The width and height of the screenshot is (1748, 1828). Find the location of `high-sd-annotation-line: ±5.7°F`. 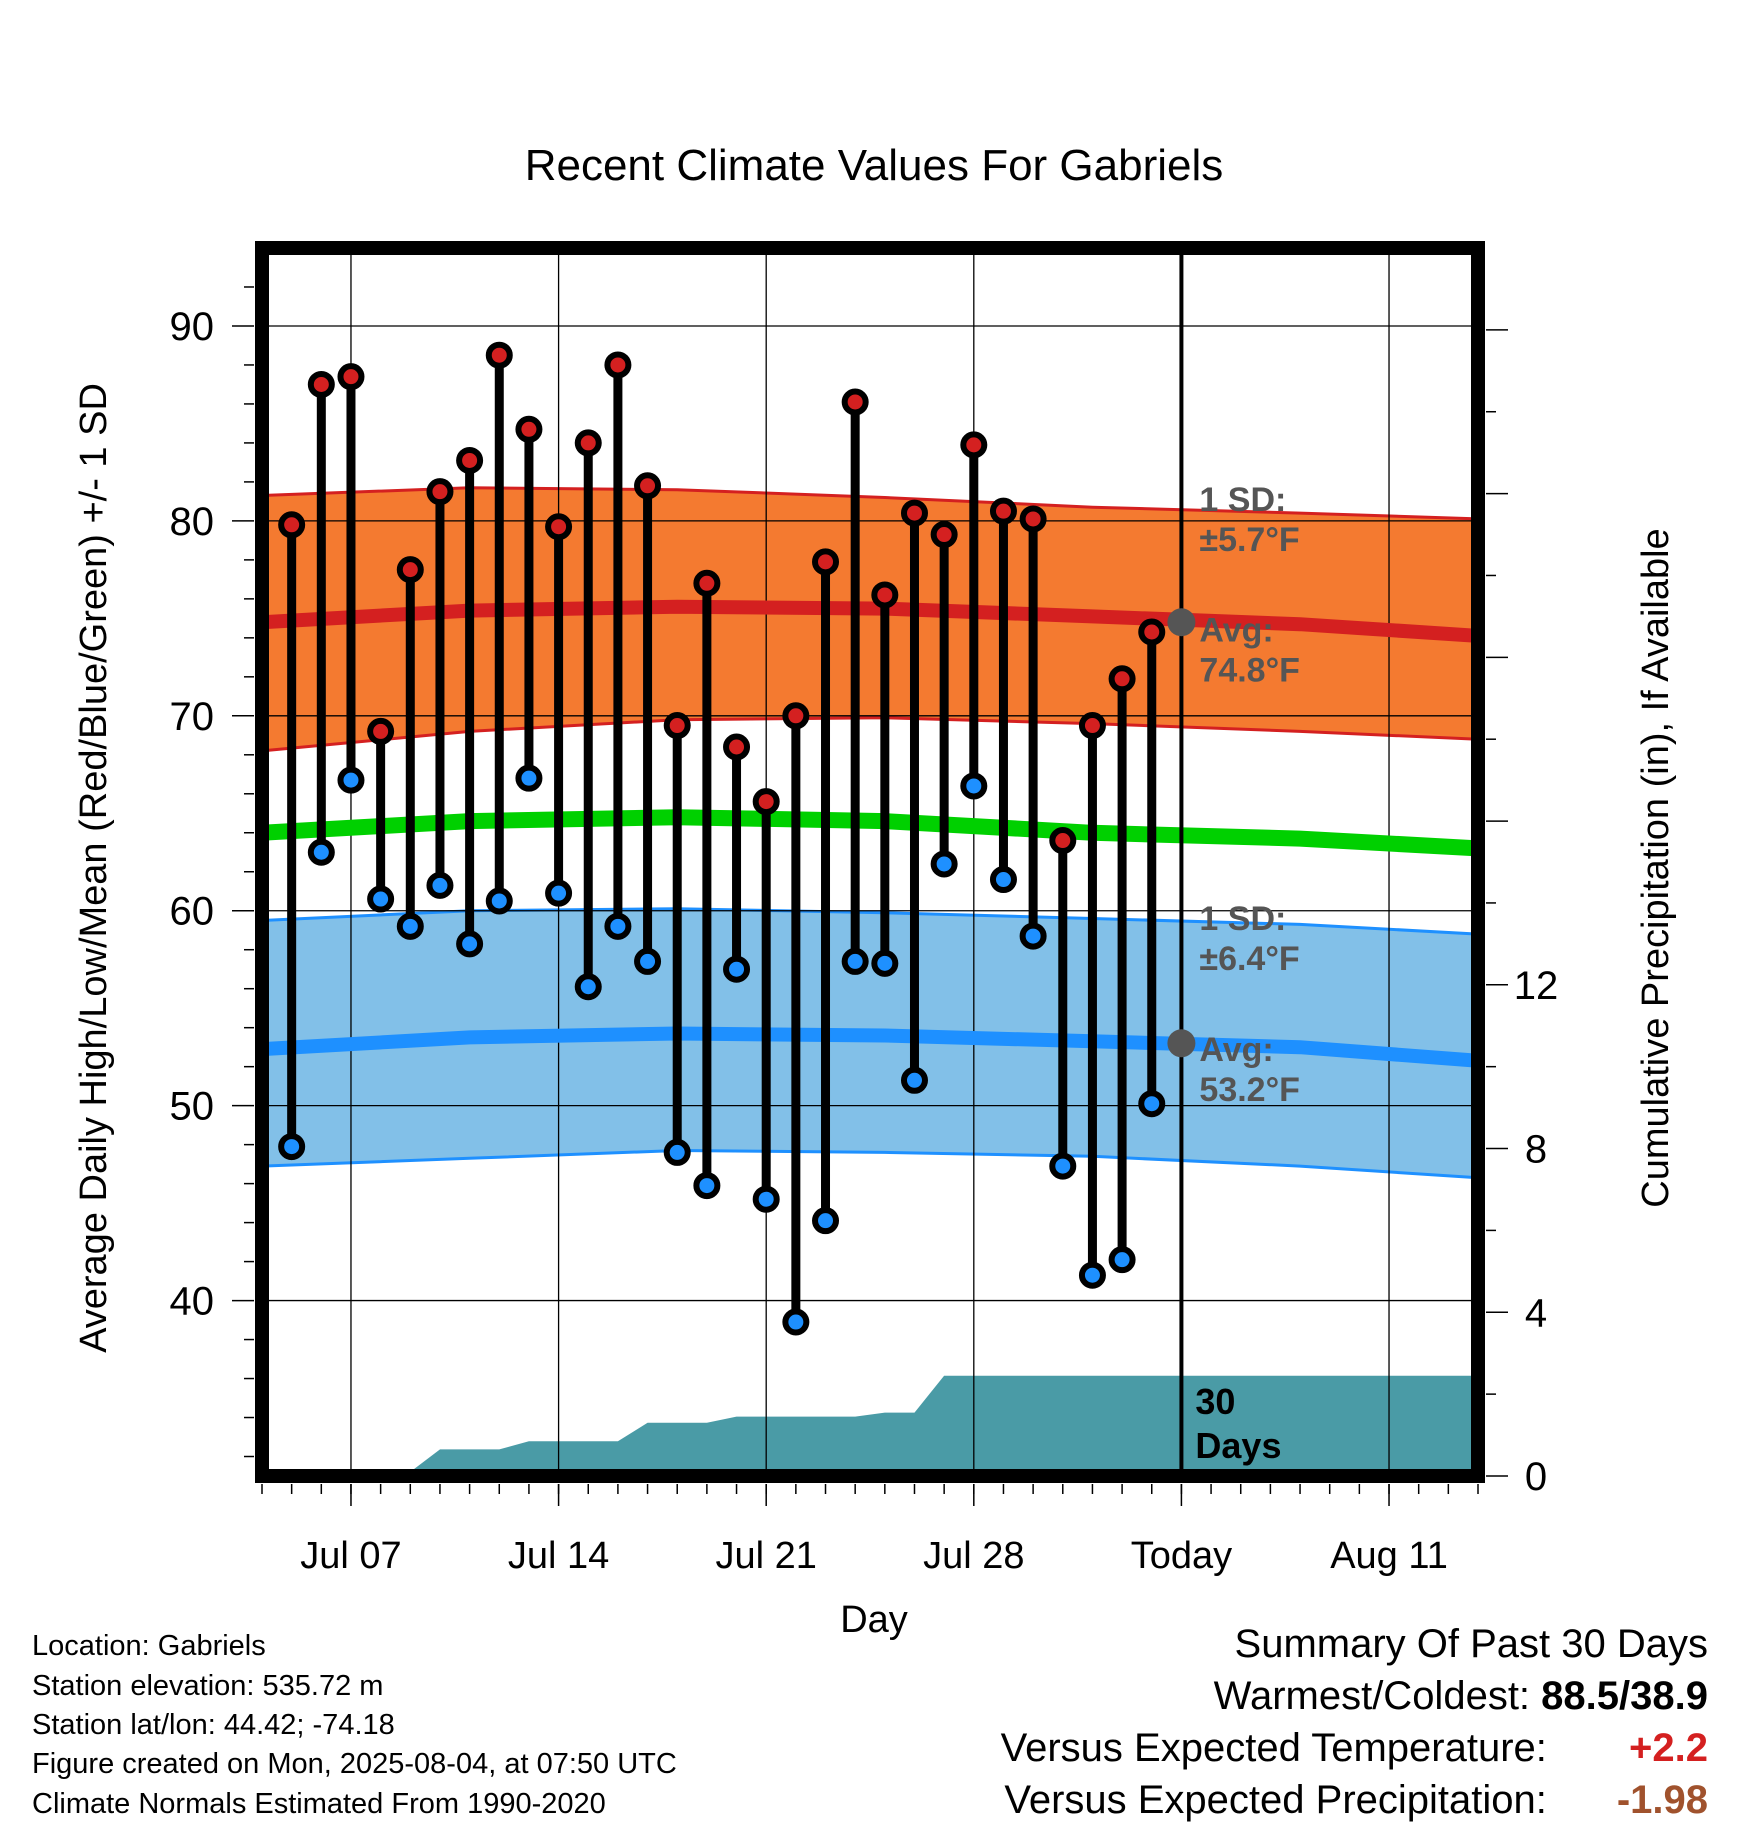

high-sd-annotation-line: ±5.7°F is located at coordinates (1249, 540).